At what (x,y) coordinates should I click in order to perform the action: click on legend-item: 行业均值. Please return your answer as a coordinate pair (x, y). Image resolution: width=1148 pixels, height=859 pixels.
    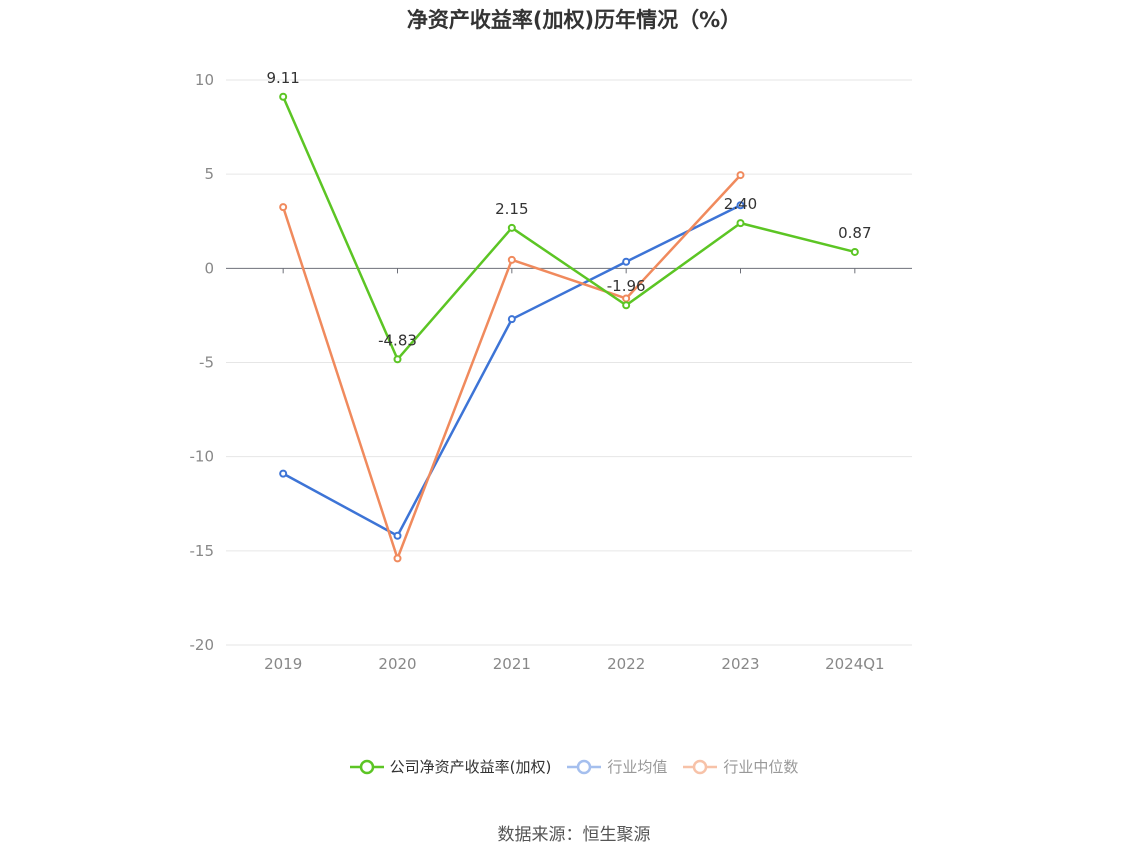
    Looking at the image, I should click on (617, 766).